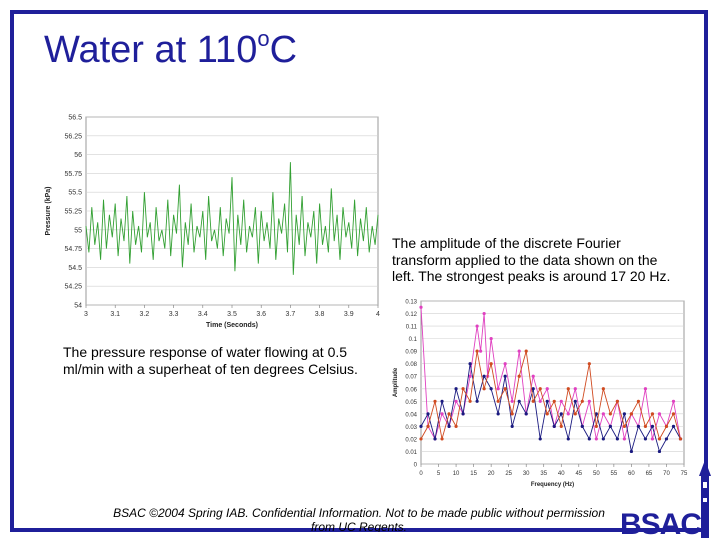 Image resolution: width=720 pixels, height=542 pixels. Describe the element at coordinates (561, 474) in the screenshot. I see `x-tick-label: 40` at that location.